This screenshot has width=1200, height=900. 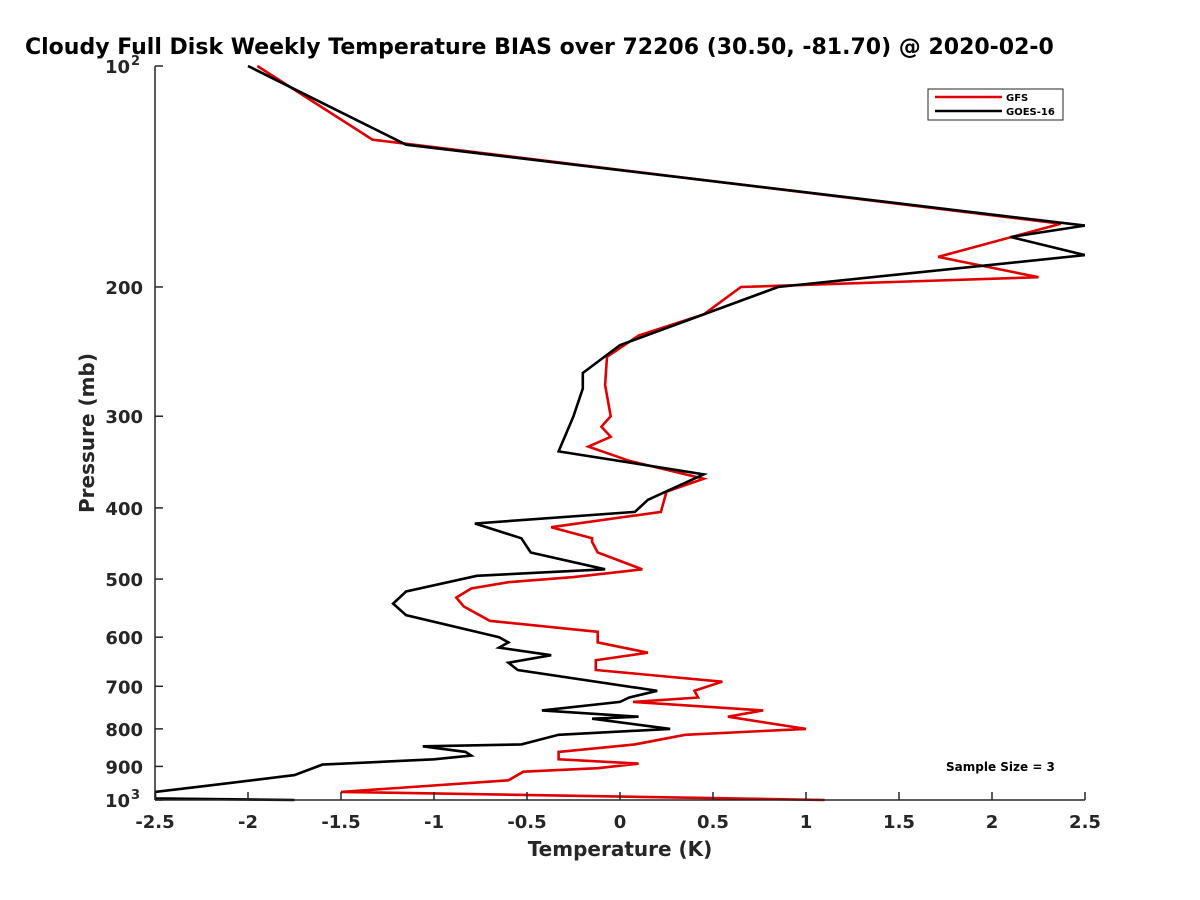 I want to click on x-tick-label: 2, so click(x=992, y=822).